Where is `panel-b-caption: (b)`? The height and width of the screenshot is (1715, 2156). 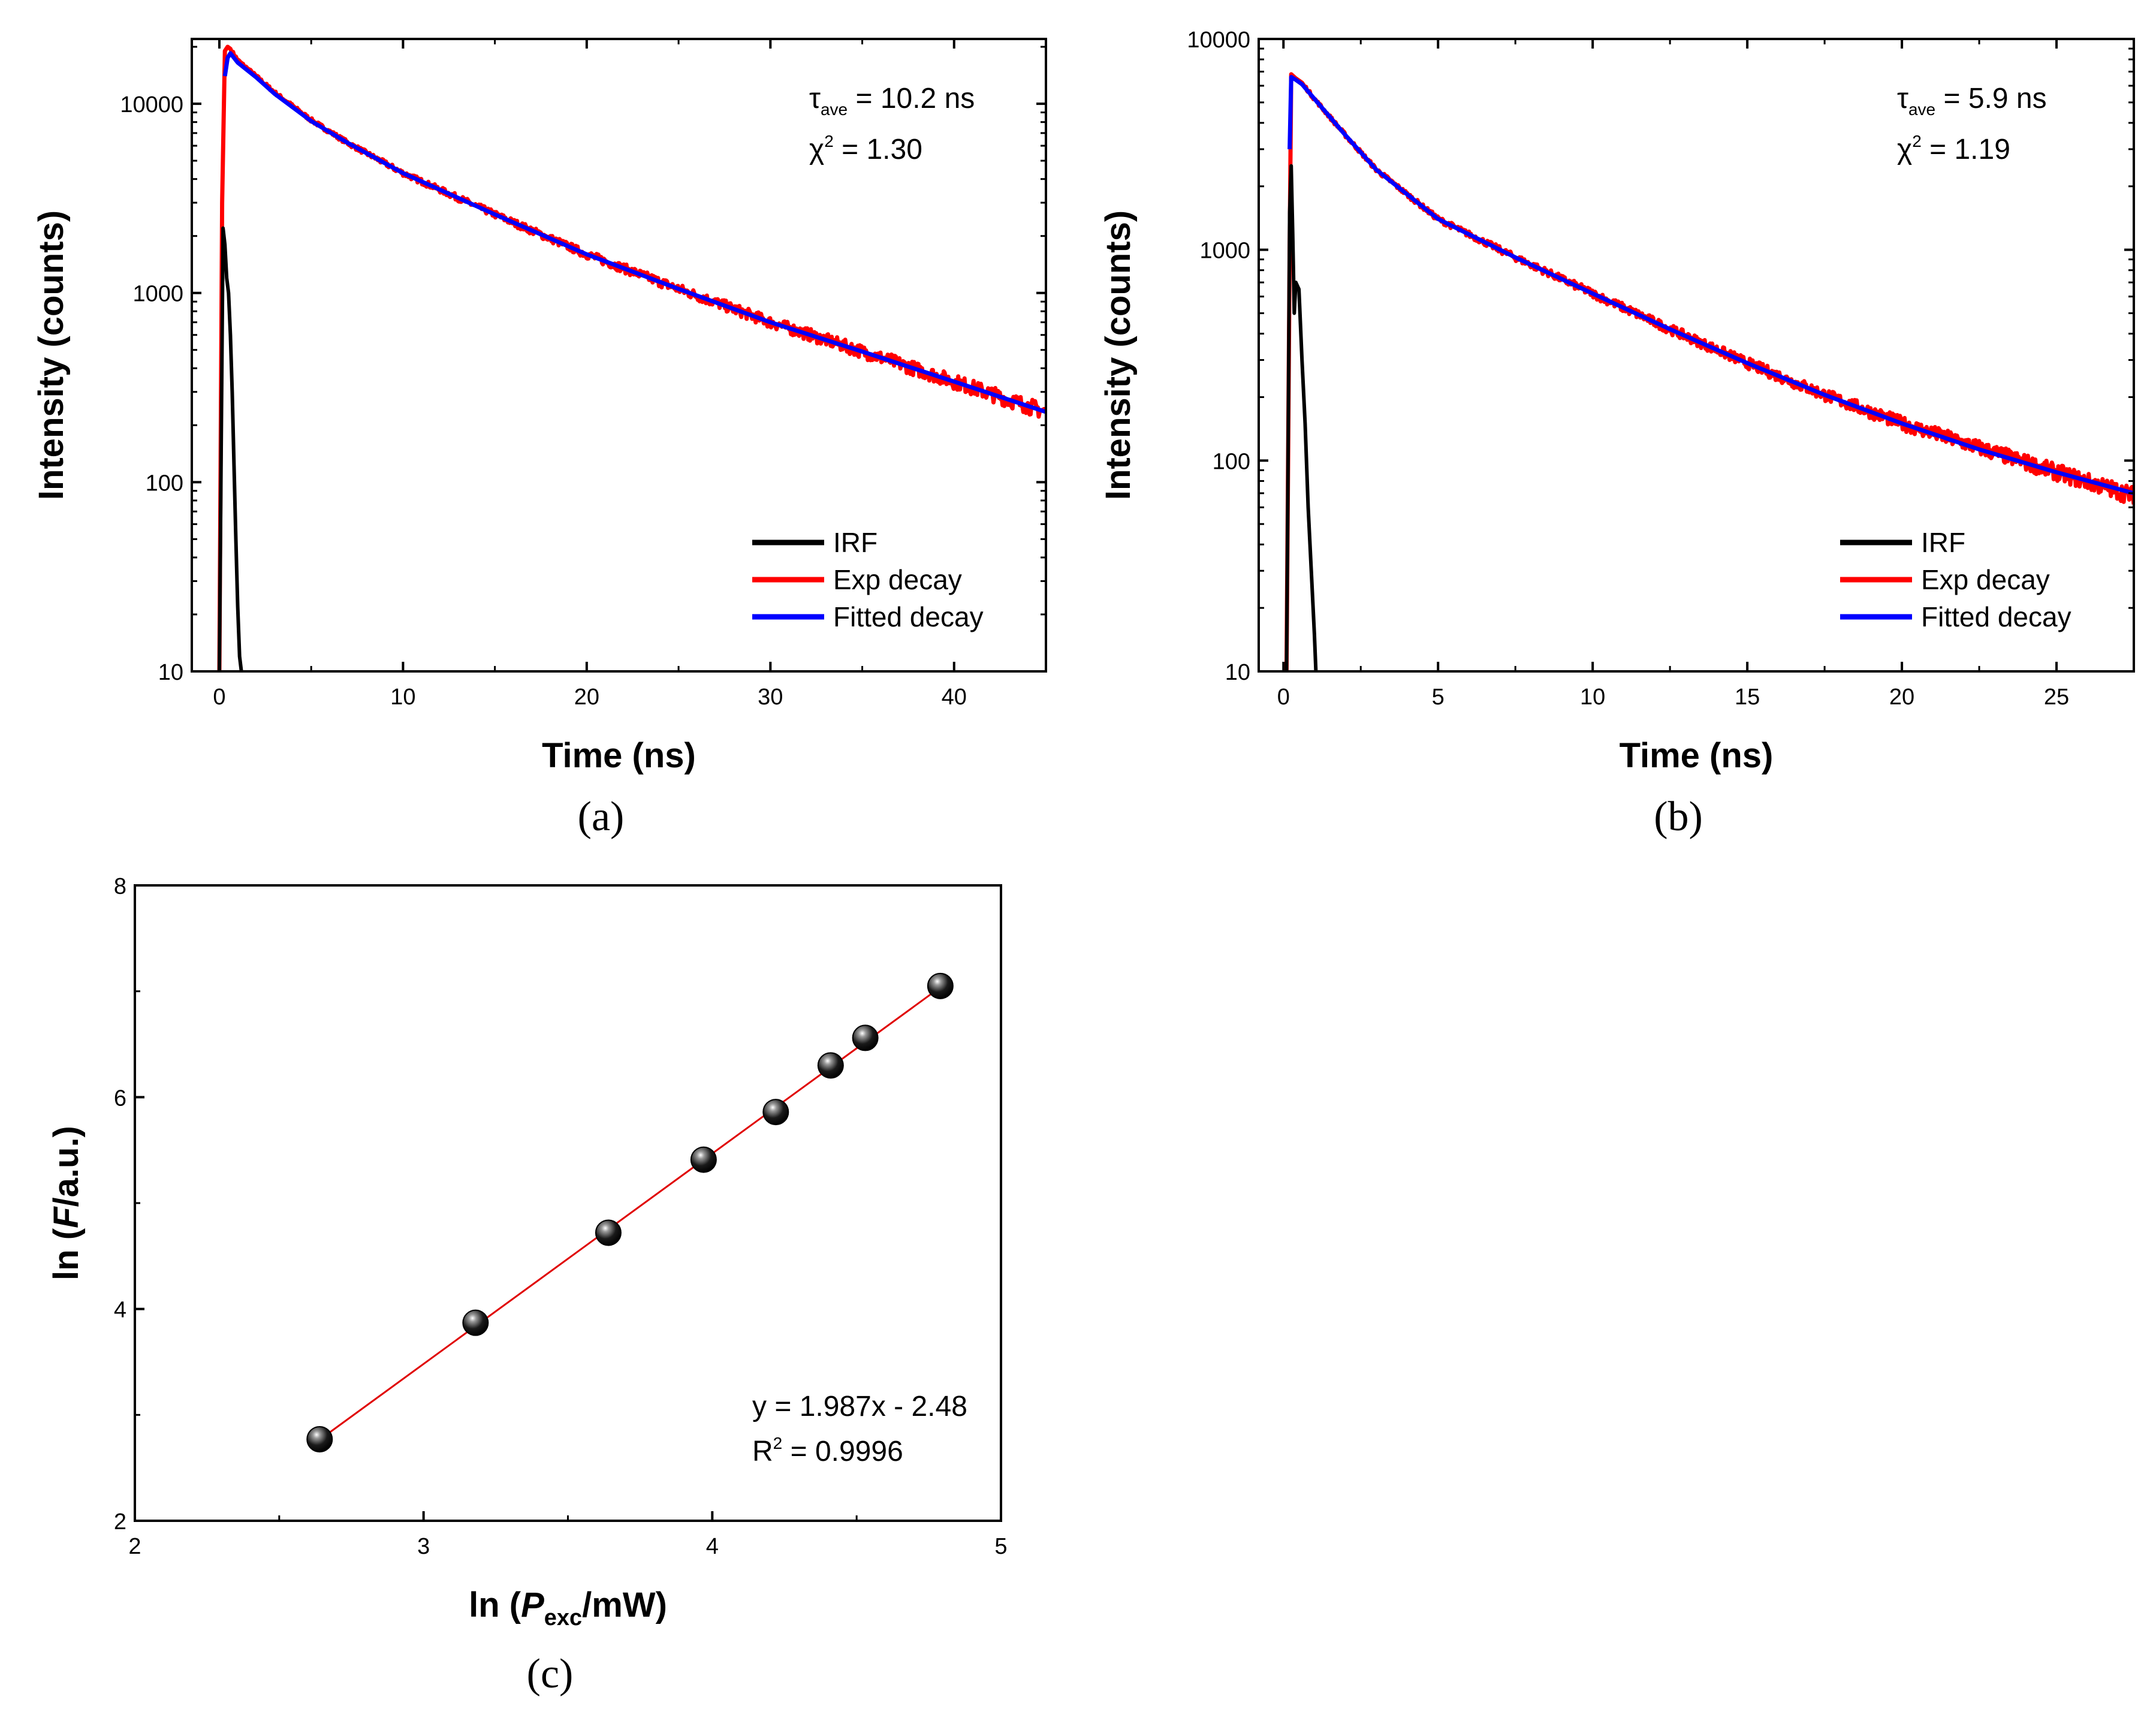 panel-b-caption: (b) is located at coordinates (1678, 817).